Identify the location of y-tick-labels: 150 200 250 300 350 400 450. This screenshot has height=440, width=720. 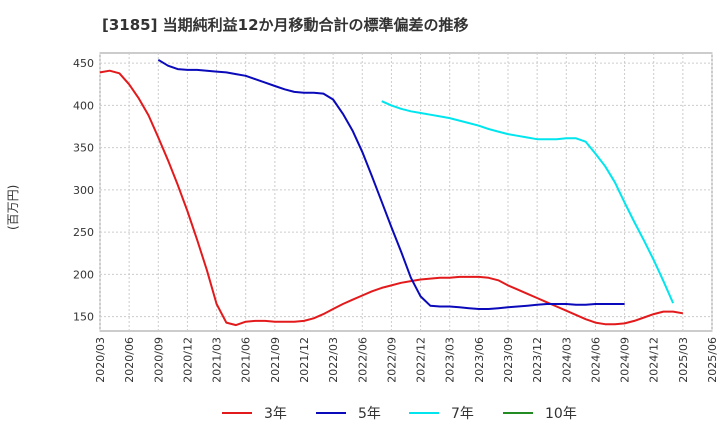
(83, 190).